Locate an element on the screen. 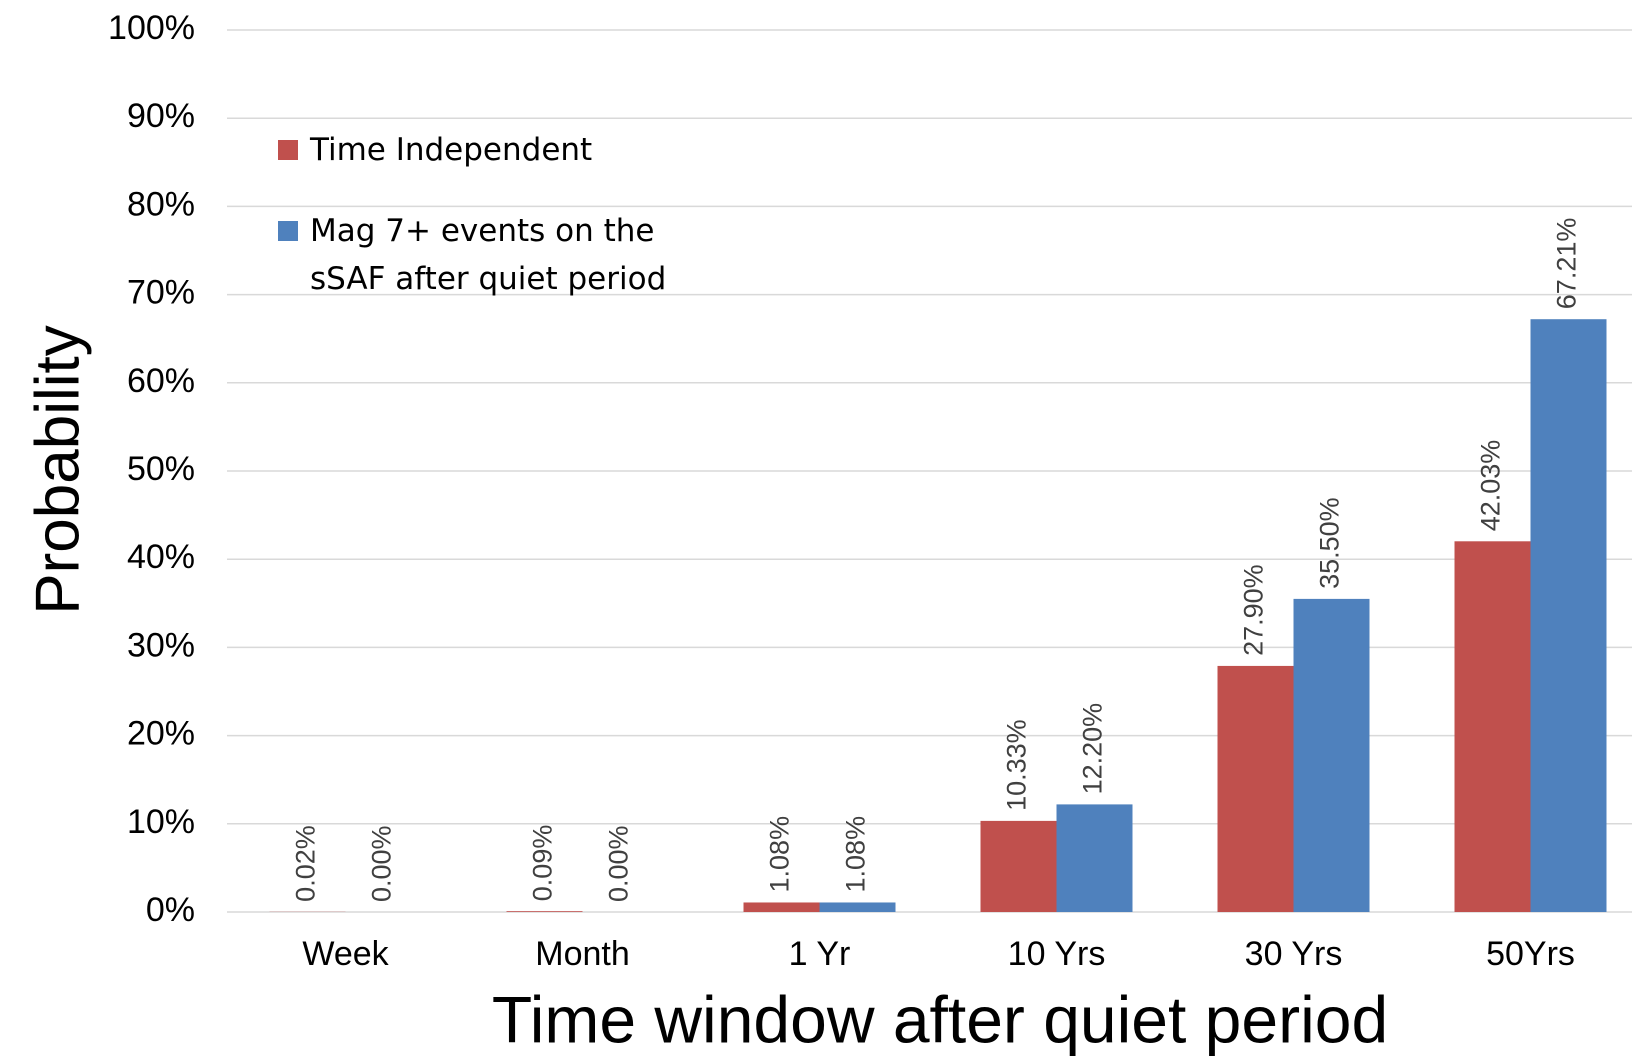 The image size is (1632, 1062). y-tick-label: 90% is located at coordinates (161, 116).